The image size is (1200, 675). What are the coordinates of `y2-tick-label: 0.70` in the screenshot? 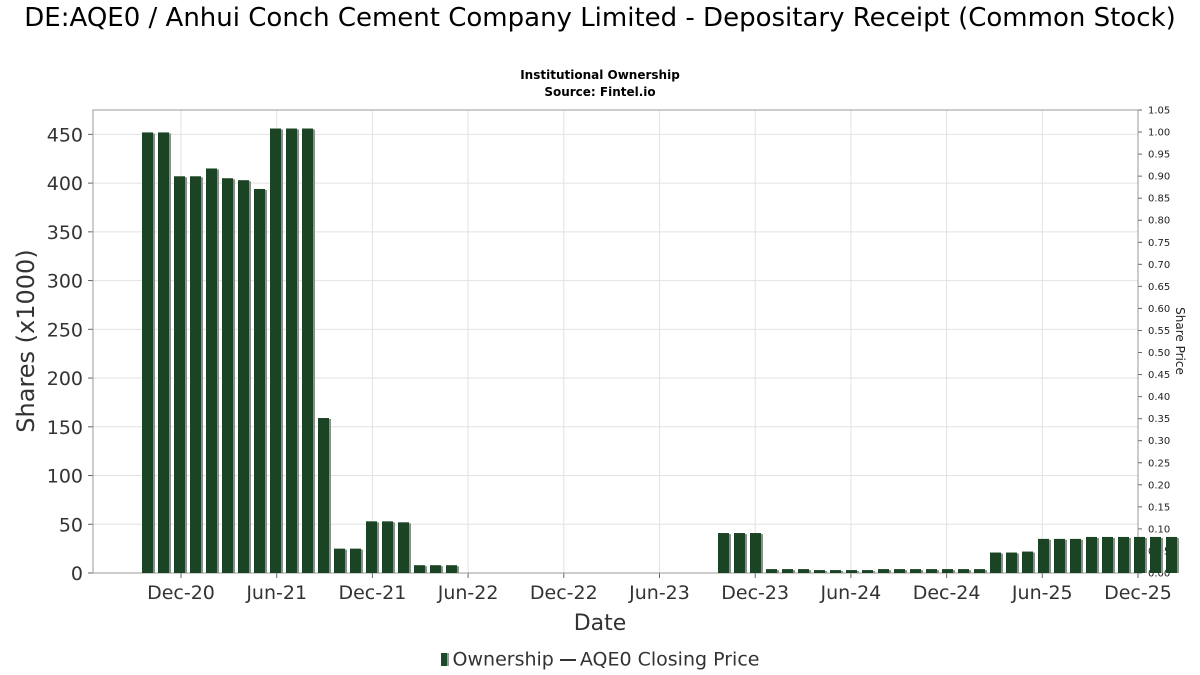 It's located at (1159, 265).